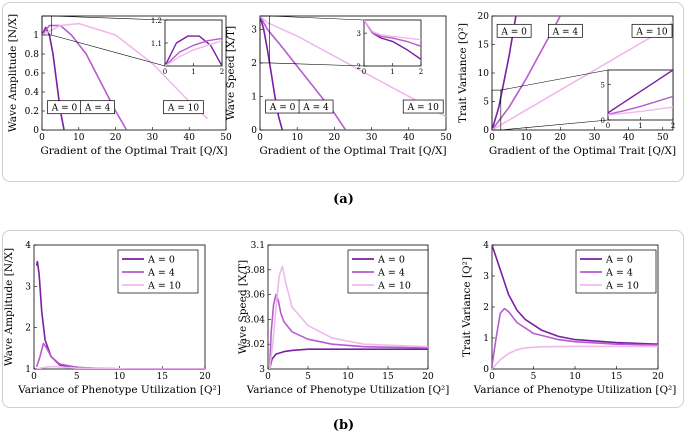 The width and height of the screenshot is (687, 436). Describe the element at coordinates (32, 93) in the screenshot. I see `y-tick-label: 0.4` at that location.